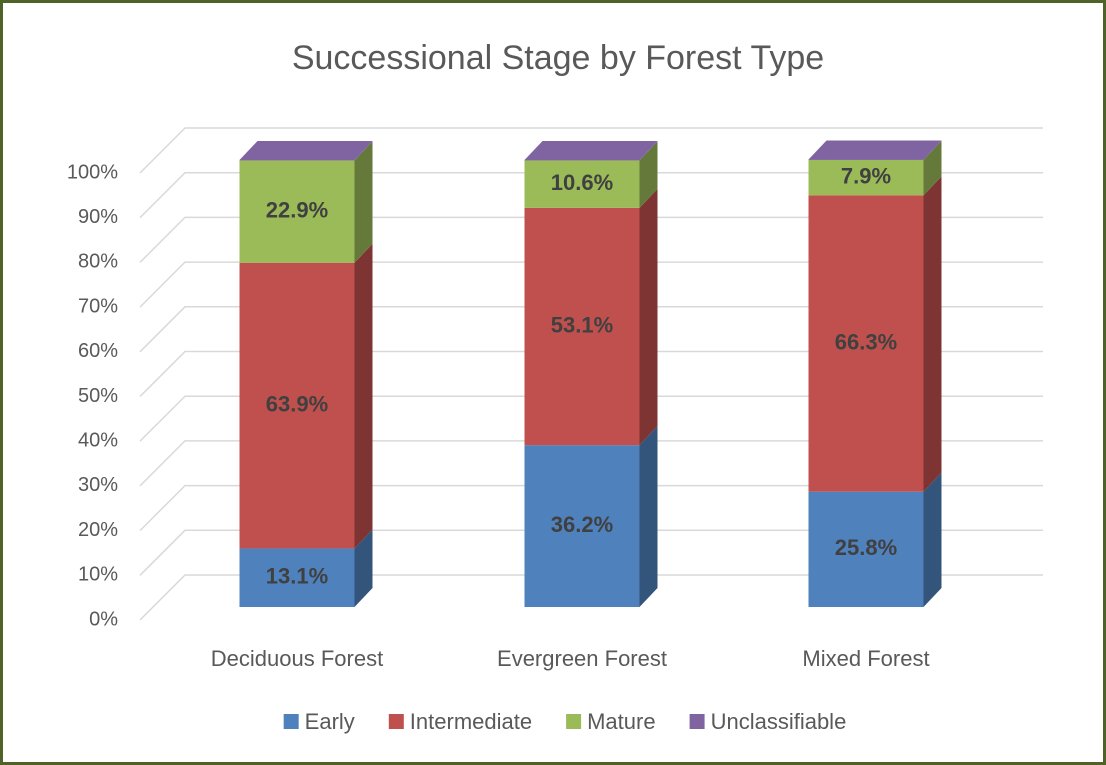 The width and height of the screenshot is (1106, 765). Describe the element at coordinates (98, 217) in the screenshot. I see `y-tick-label: 90%` at that location.